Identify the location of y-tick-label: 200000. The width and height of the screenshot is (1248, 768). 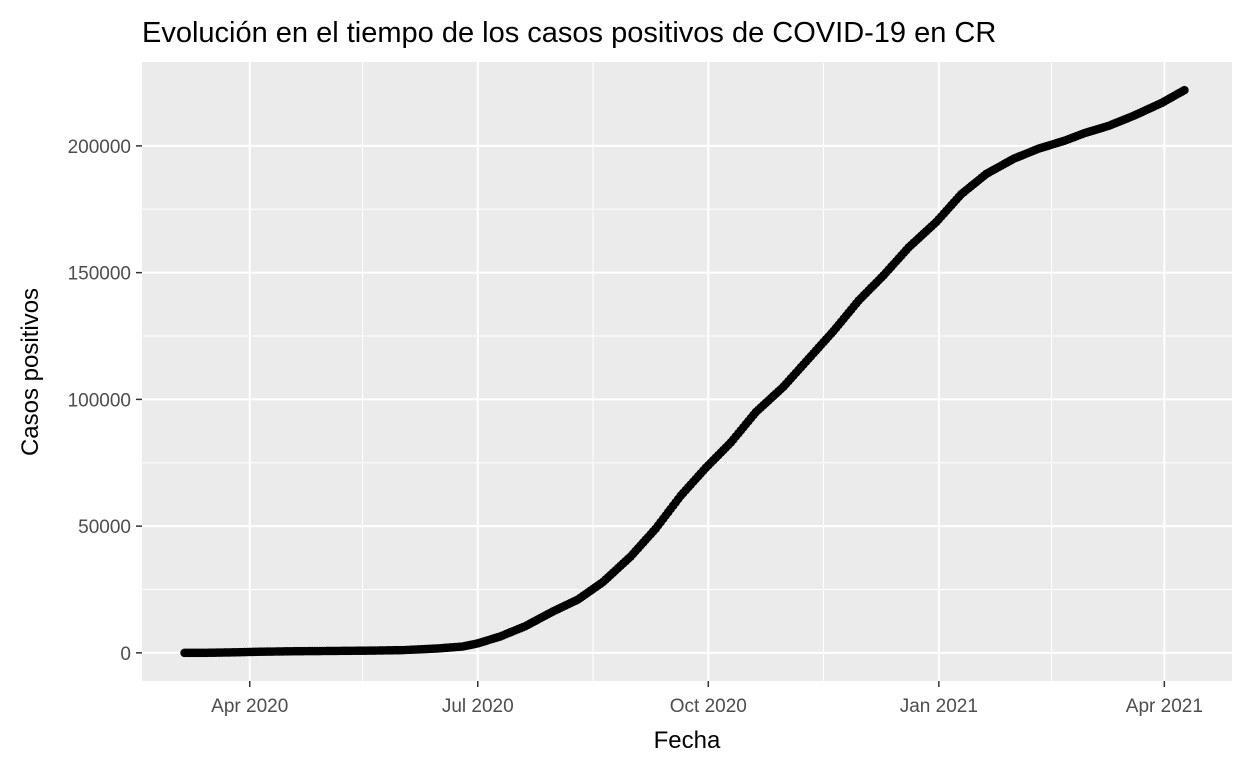
(99, 147).